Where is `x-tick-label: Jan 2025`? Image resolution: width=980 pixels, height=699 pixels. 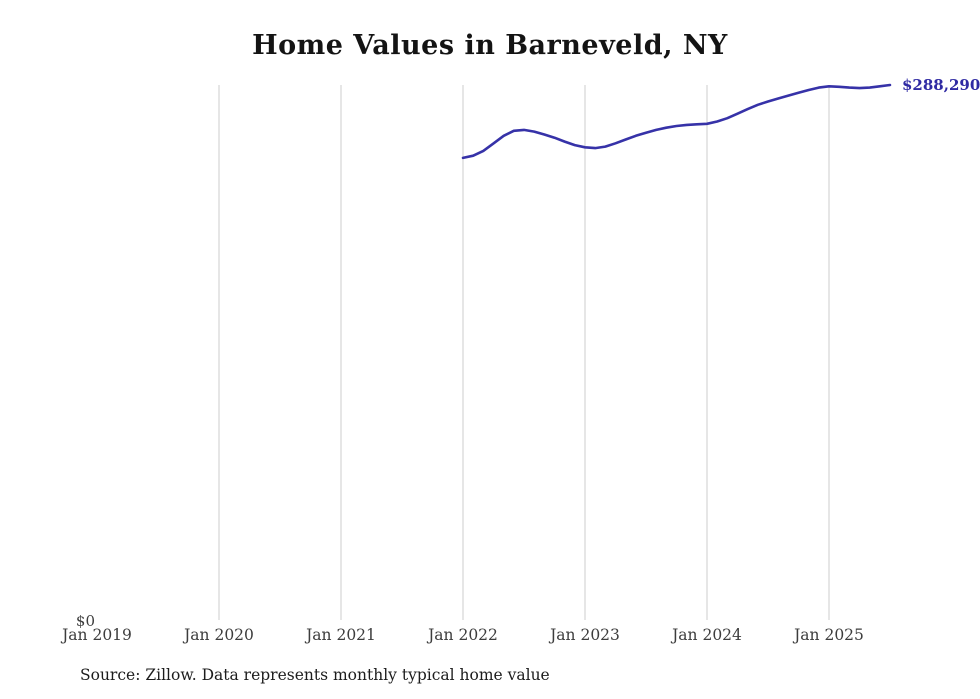
x-tick-label: Jan 2025 is located at coordinates (828, 635).